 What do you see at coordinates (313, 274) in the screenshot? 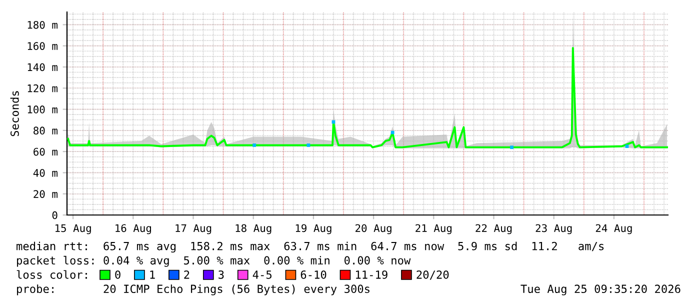
I see `legend-label: 6-10` at bounding box center [313, 274].